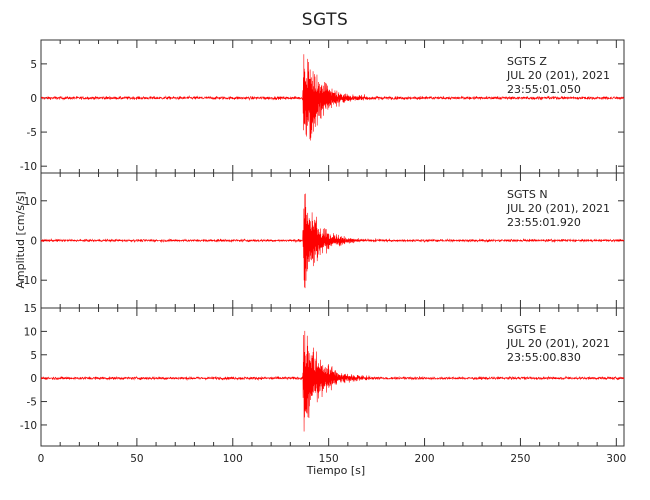 The height and width of the screenshot is (500, 650). Describe the element at coordinates (136, 459) in the screenshot. I see `x-tick-label: 50` at that location.